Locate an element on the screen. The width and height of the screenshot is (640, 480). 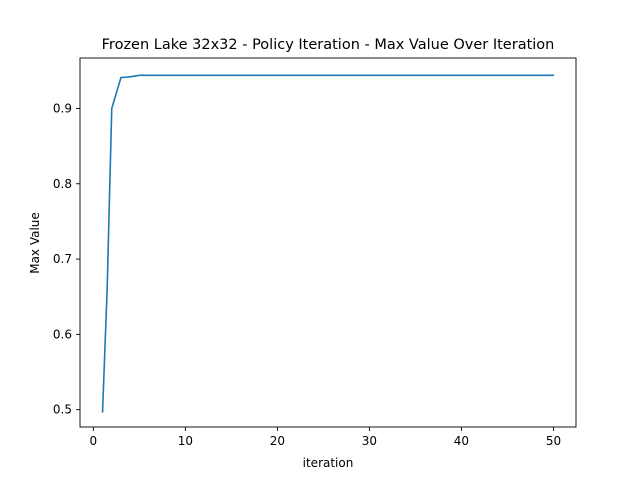
x-axis-ticks: 0 10 20 30 40 50 is located at coordinates (325, 437).